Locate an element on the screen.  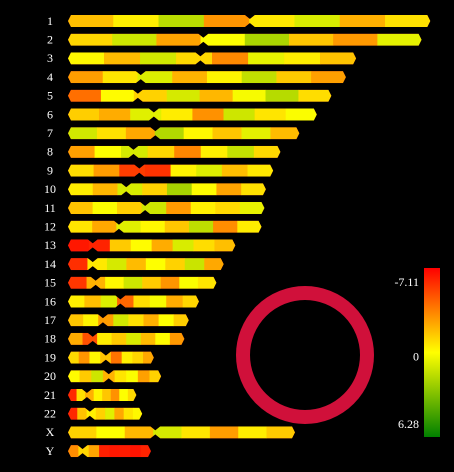
chromosome-label: 3 is located at coordinates (50, 58).